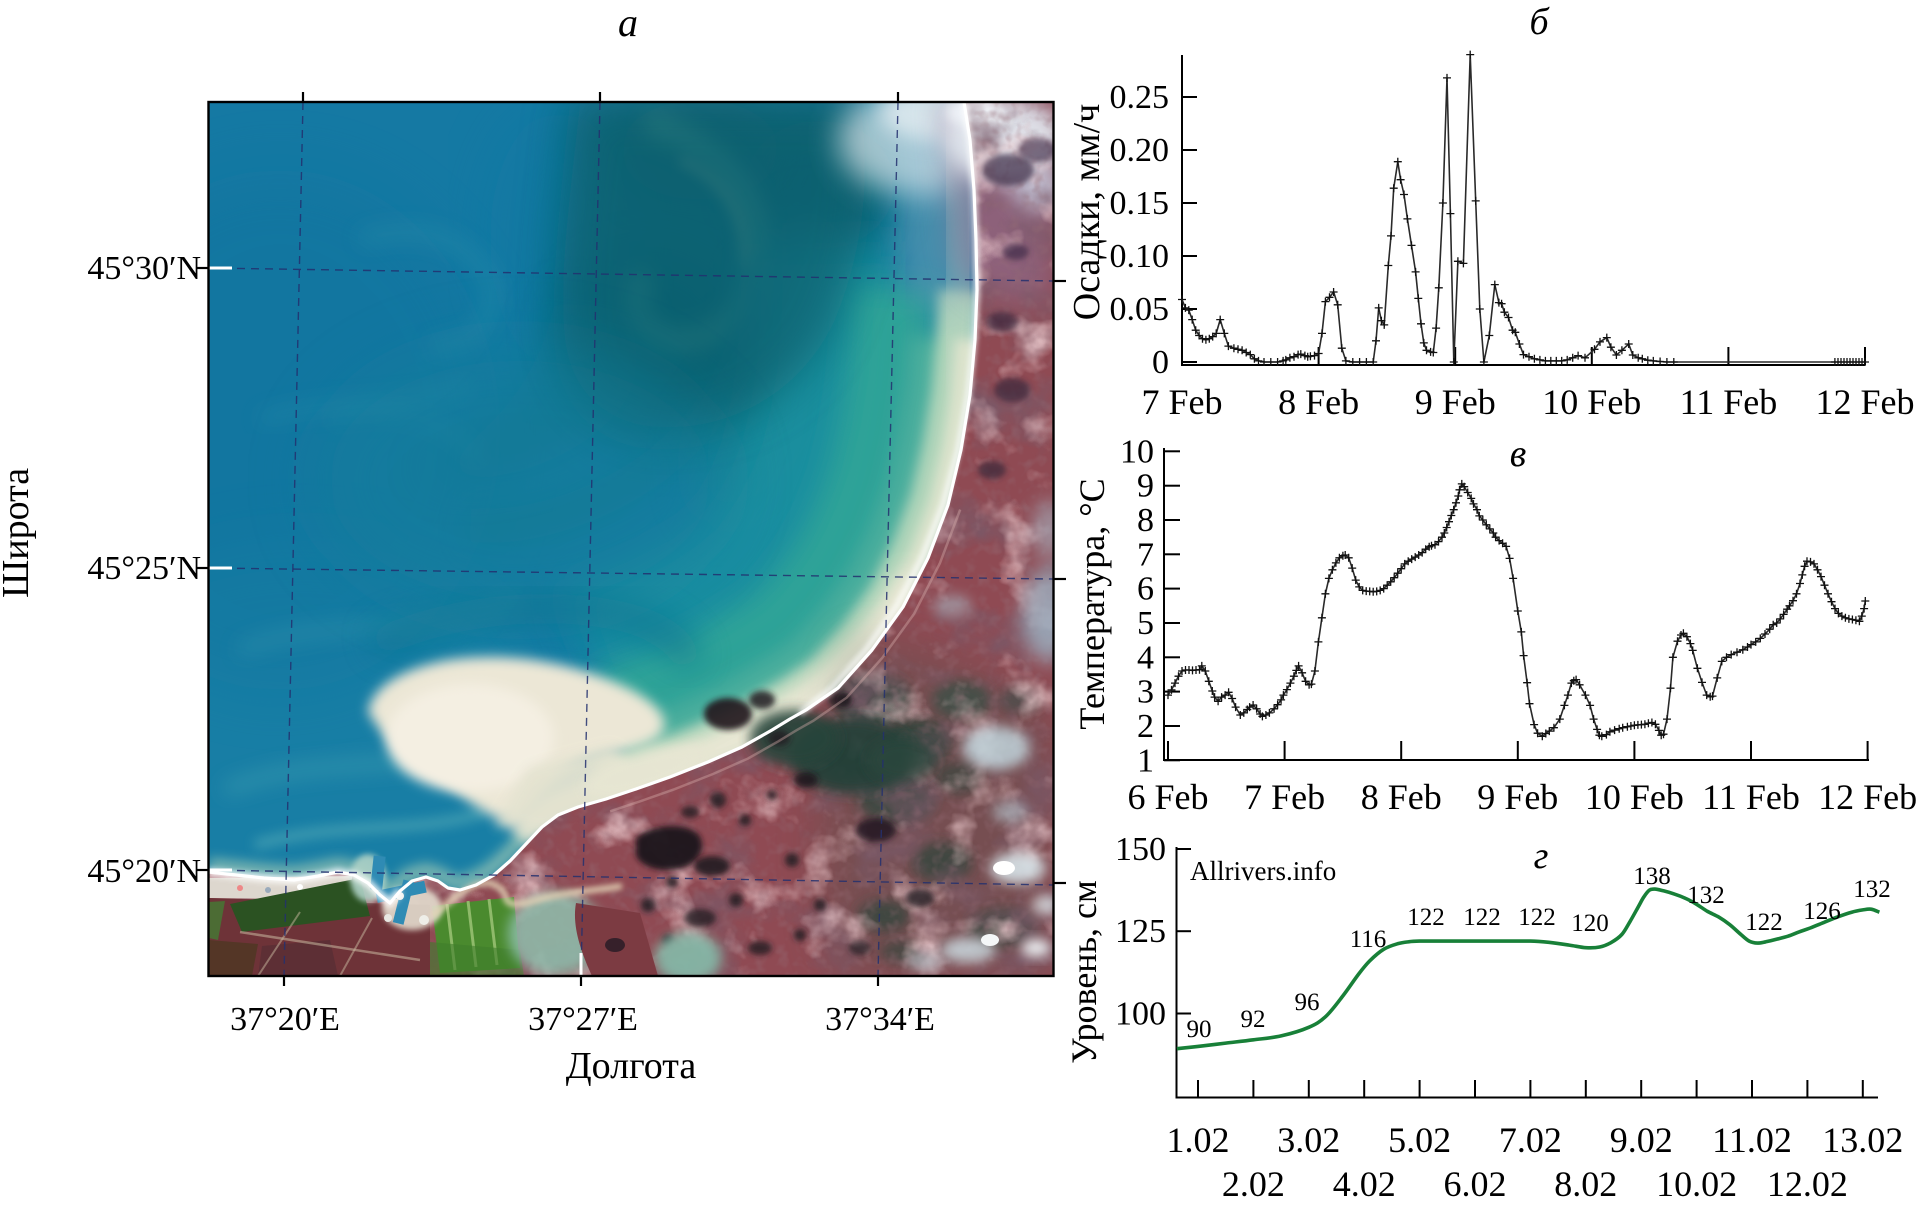 This screenshot has height=1210, width=1927. I want to click on svg-text: 7.02, so click(1530, 1140).